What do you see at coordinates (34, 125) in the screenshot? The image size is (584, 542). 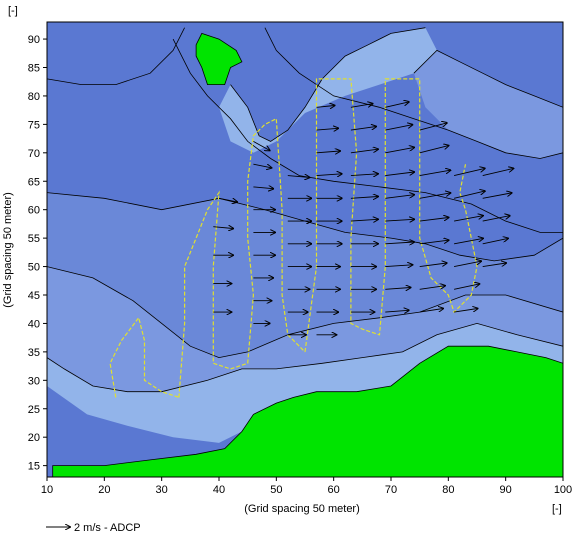 I see `y-tick-label: 75` at bounding box center [34, 125].